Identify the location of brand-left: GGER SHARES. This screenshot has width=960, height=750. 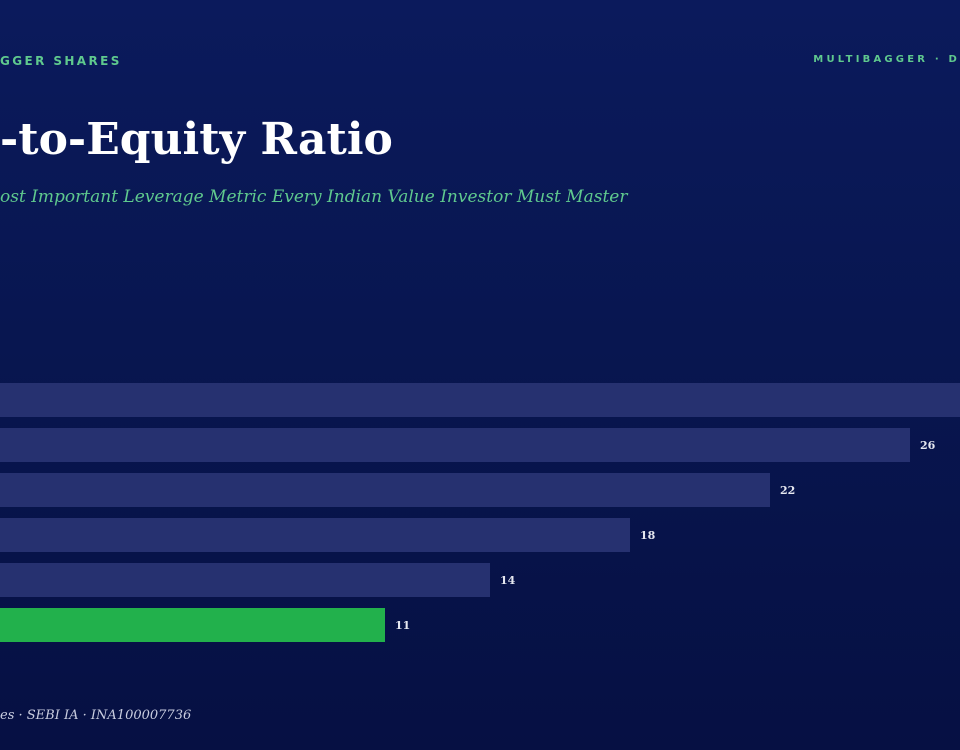
(61, 61).